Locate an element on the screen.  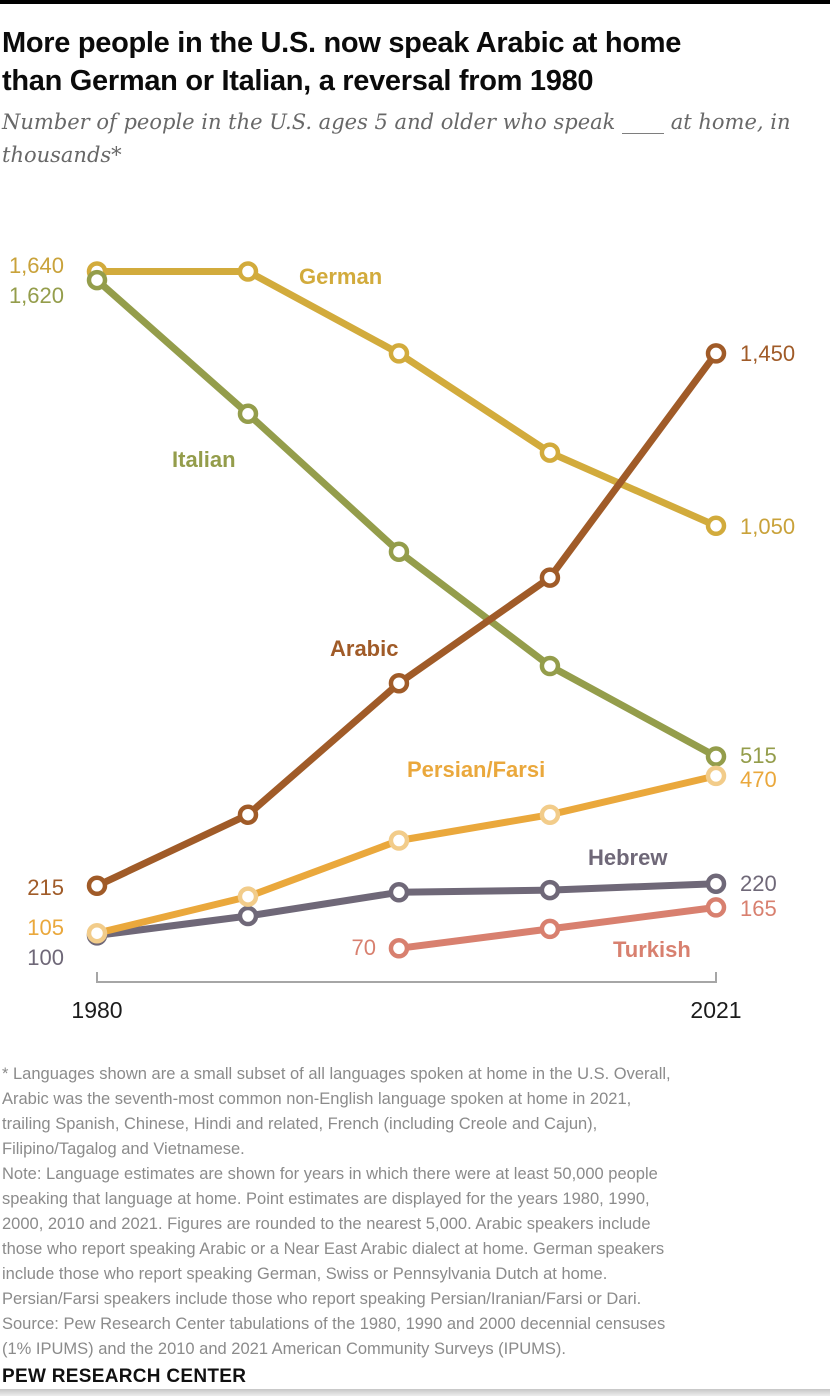
value-label: 165 is located at coordinates (758, 908).